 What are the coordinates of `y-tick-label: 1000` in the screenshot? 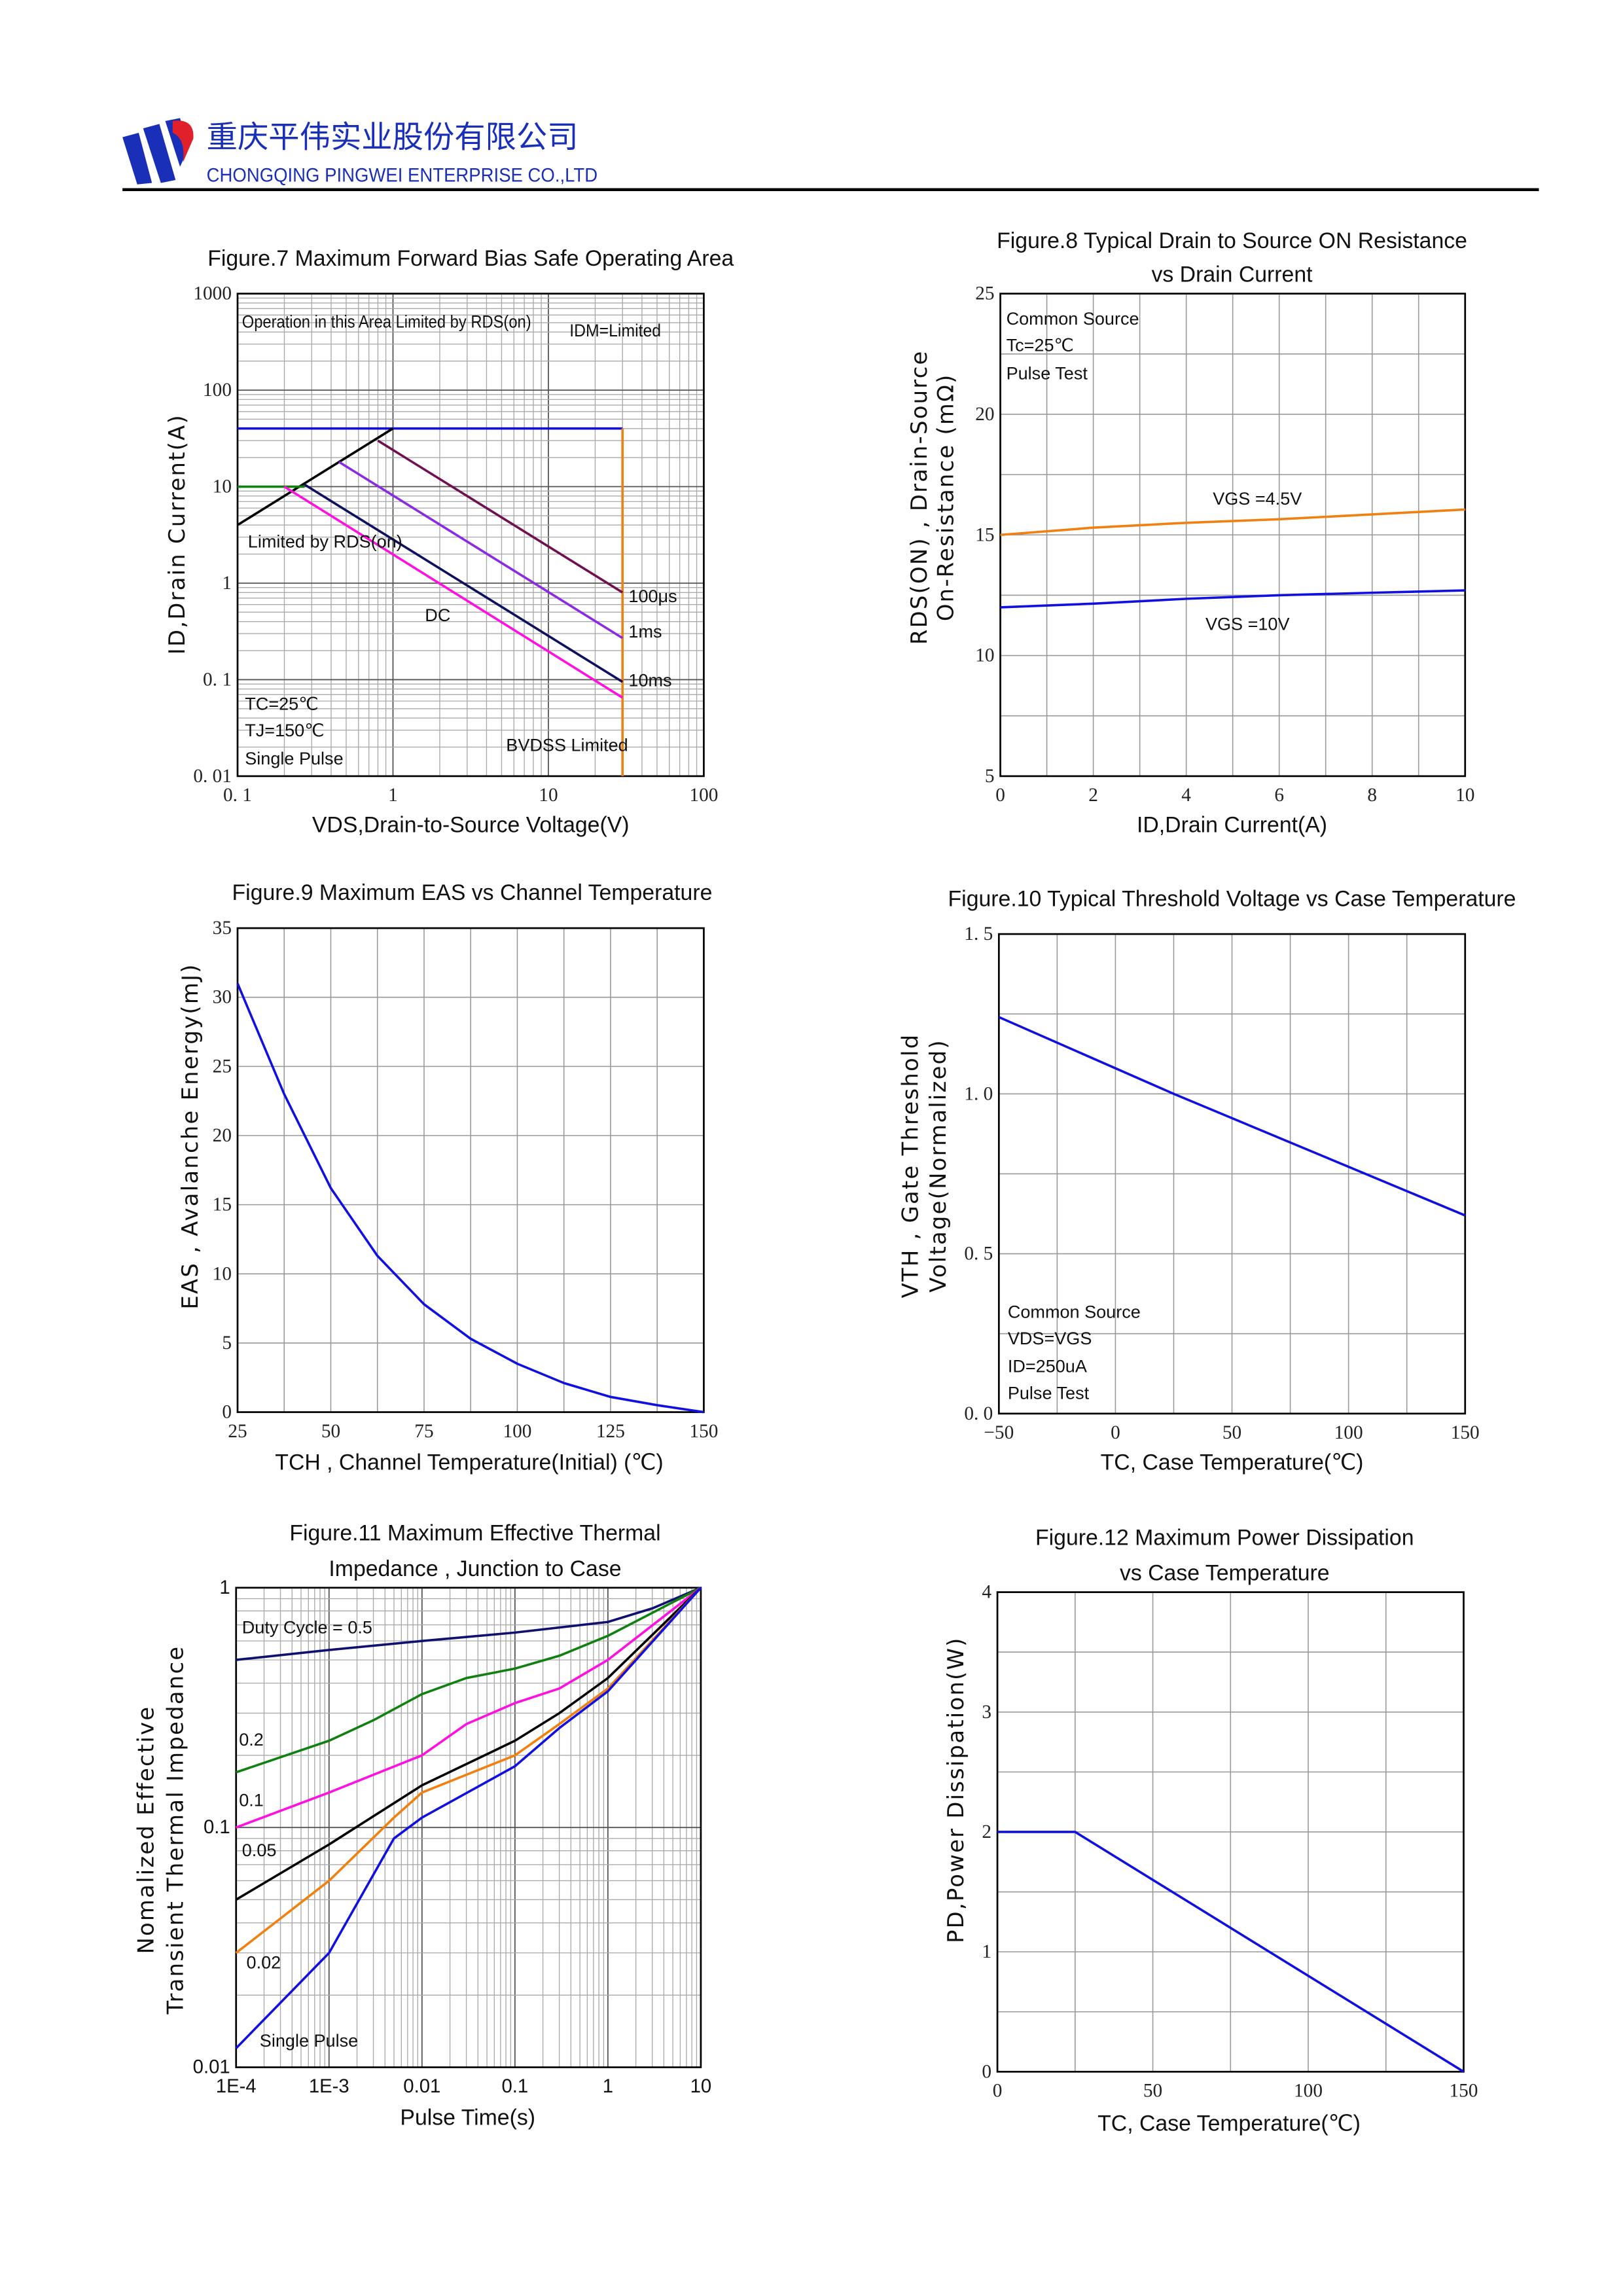 It's located at (213, 293).